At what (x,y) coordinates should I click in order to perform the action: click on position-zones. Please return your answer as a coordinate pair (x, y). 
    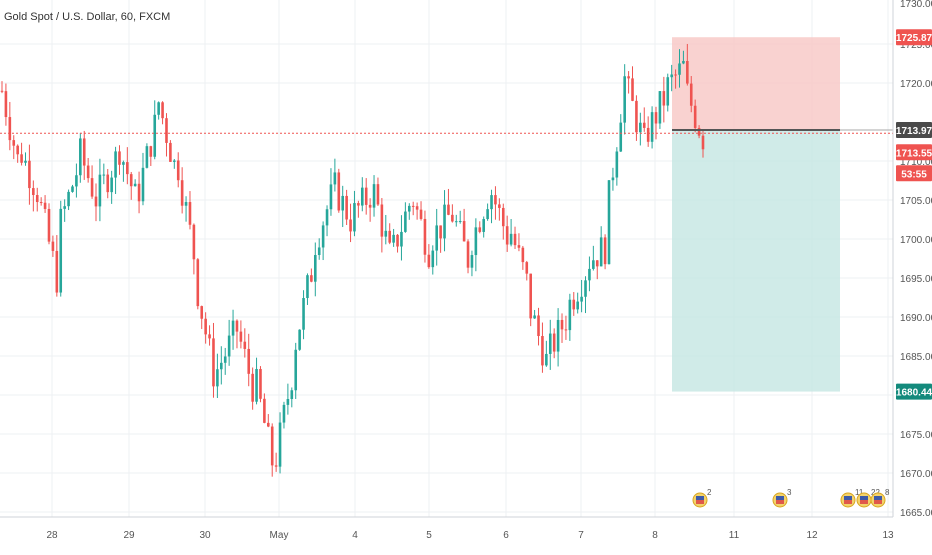
    Looking at the image, I should click on (756, 214).